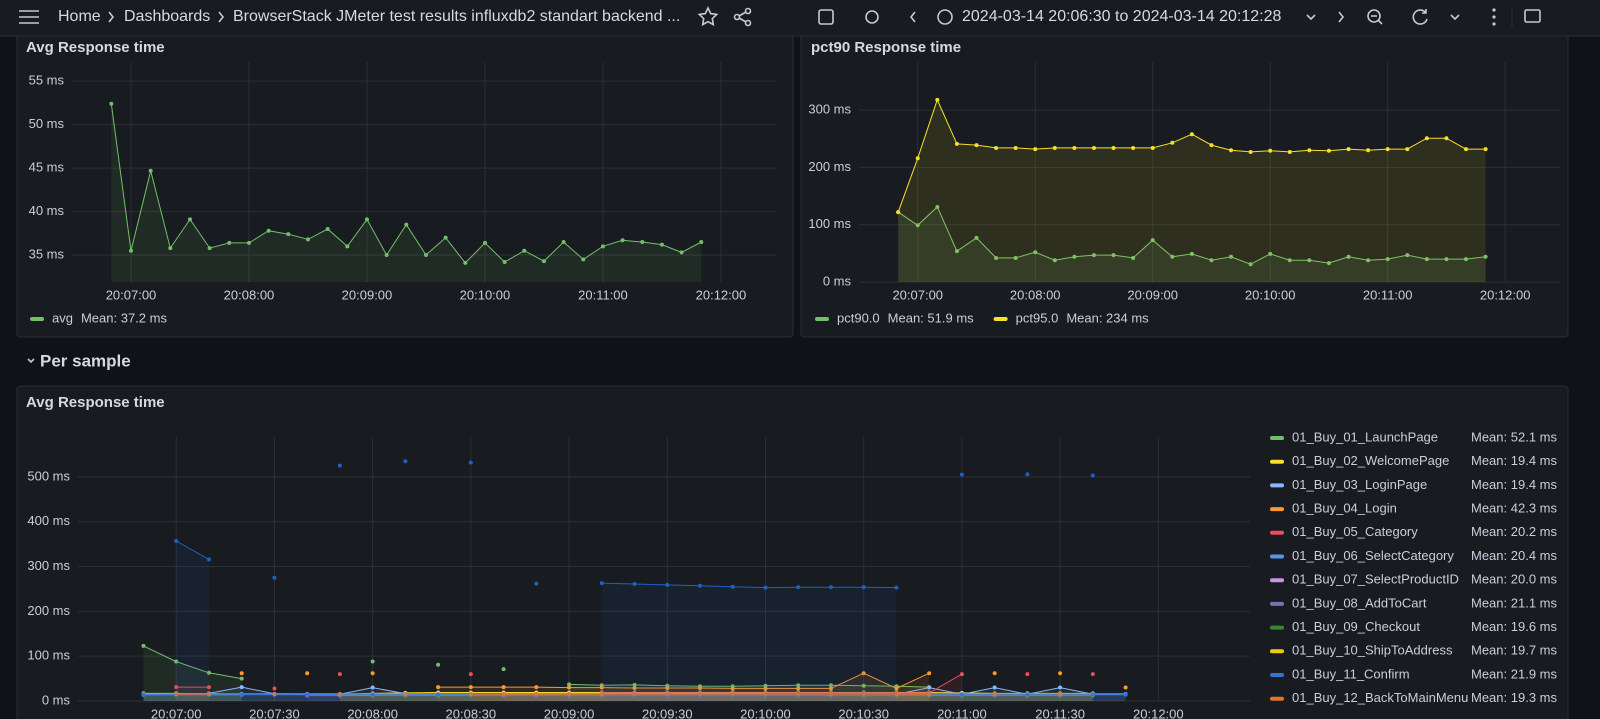 The height and width of the screenshot is (719, 1600). Describe the element at coordinates (1035, 294) in the screenshot. I see `x-tick-label: 20:08:00` at that location.